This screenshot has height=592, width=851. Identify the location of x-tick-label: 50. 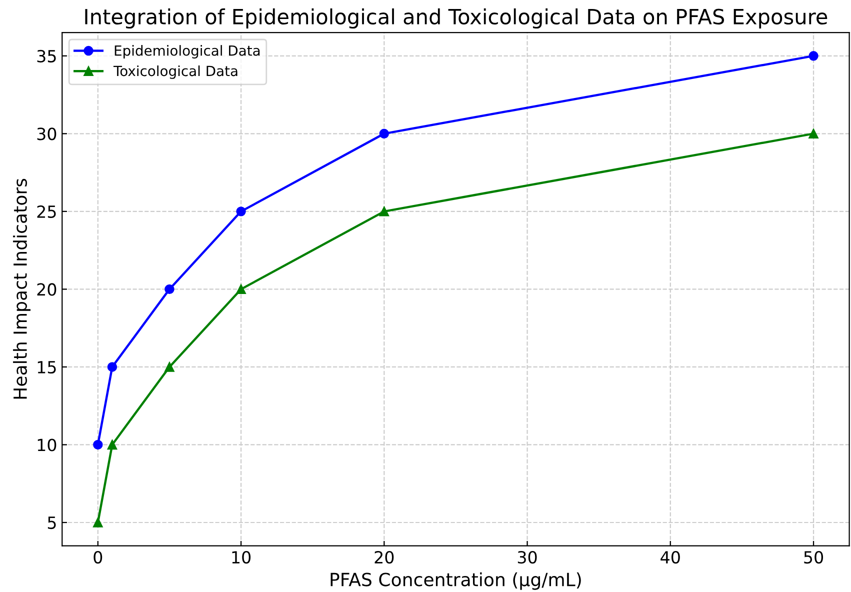
(814, 557).